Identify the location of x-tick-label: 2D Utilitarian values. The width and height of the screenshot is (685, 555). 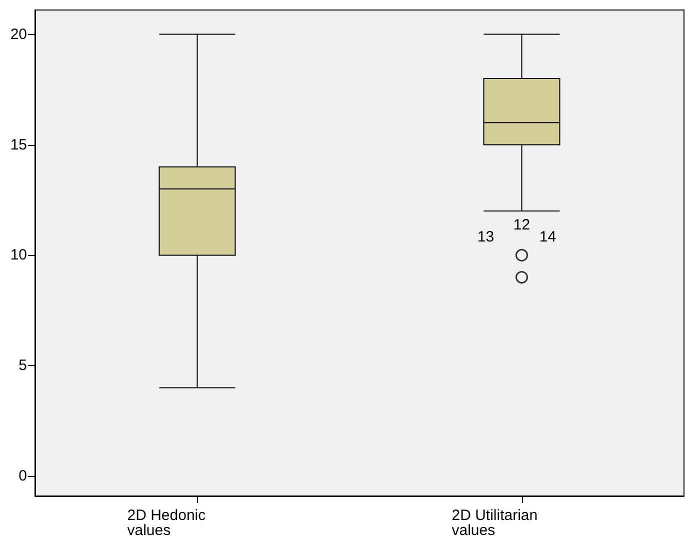
(497, 523).